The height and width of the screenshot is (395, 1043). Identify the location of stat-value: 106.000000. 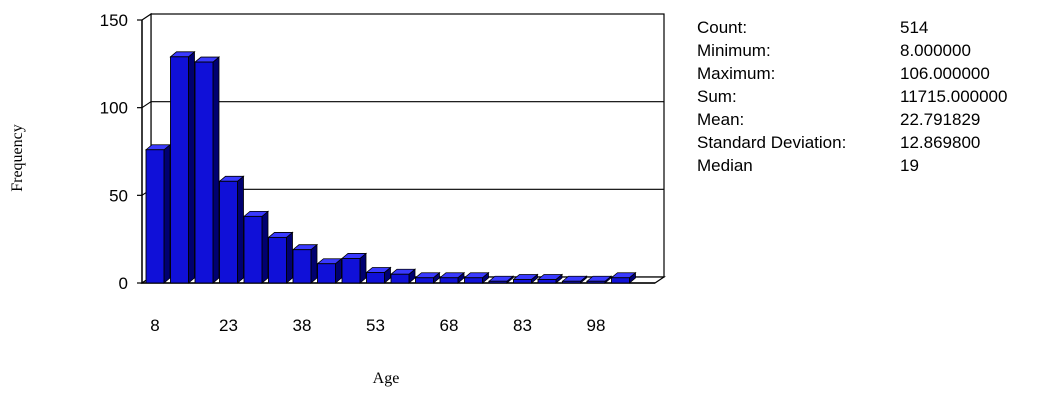
(945, 73).